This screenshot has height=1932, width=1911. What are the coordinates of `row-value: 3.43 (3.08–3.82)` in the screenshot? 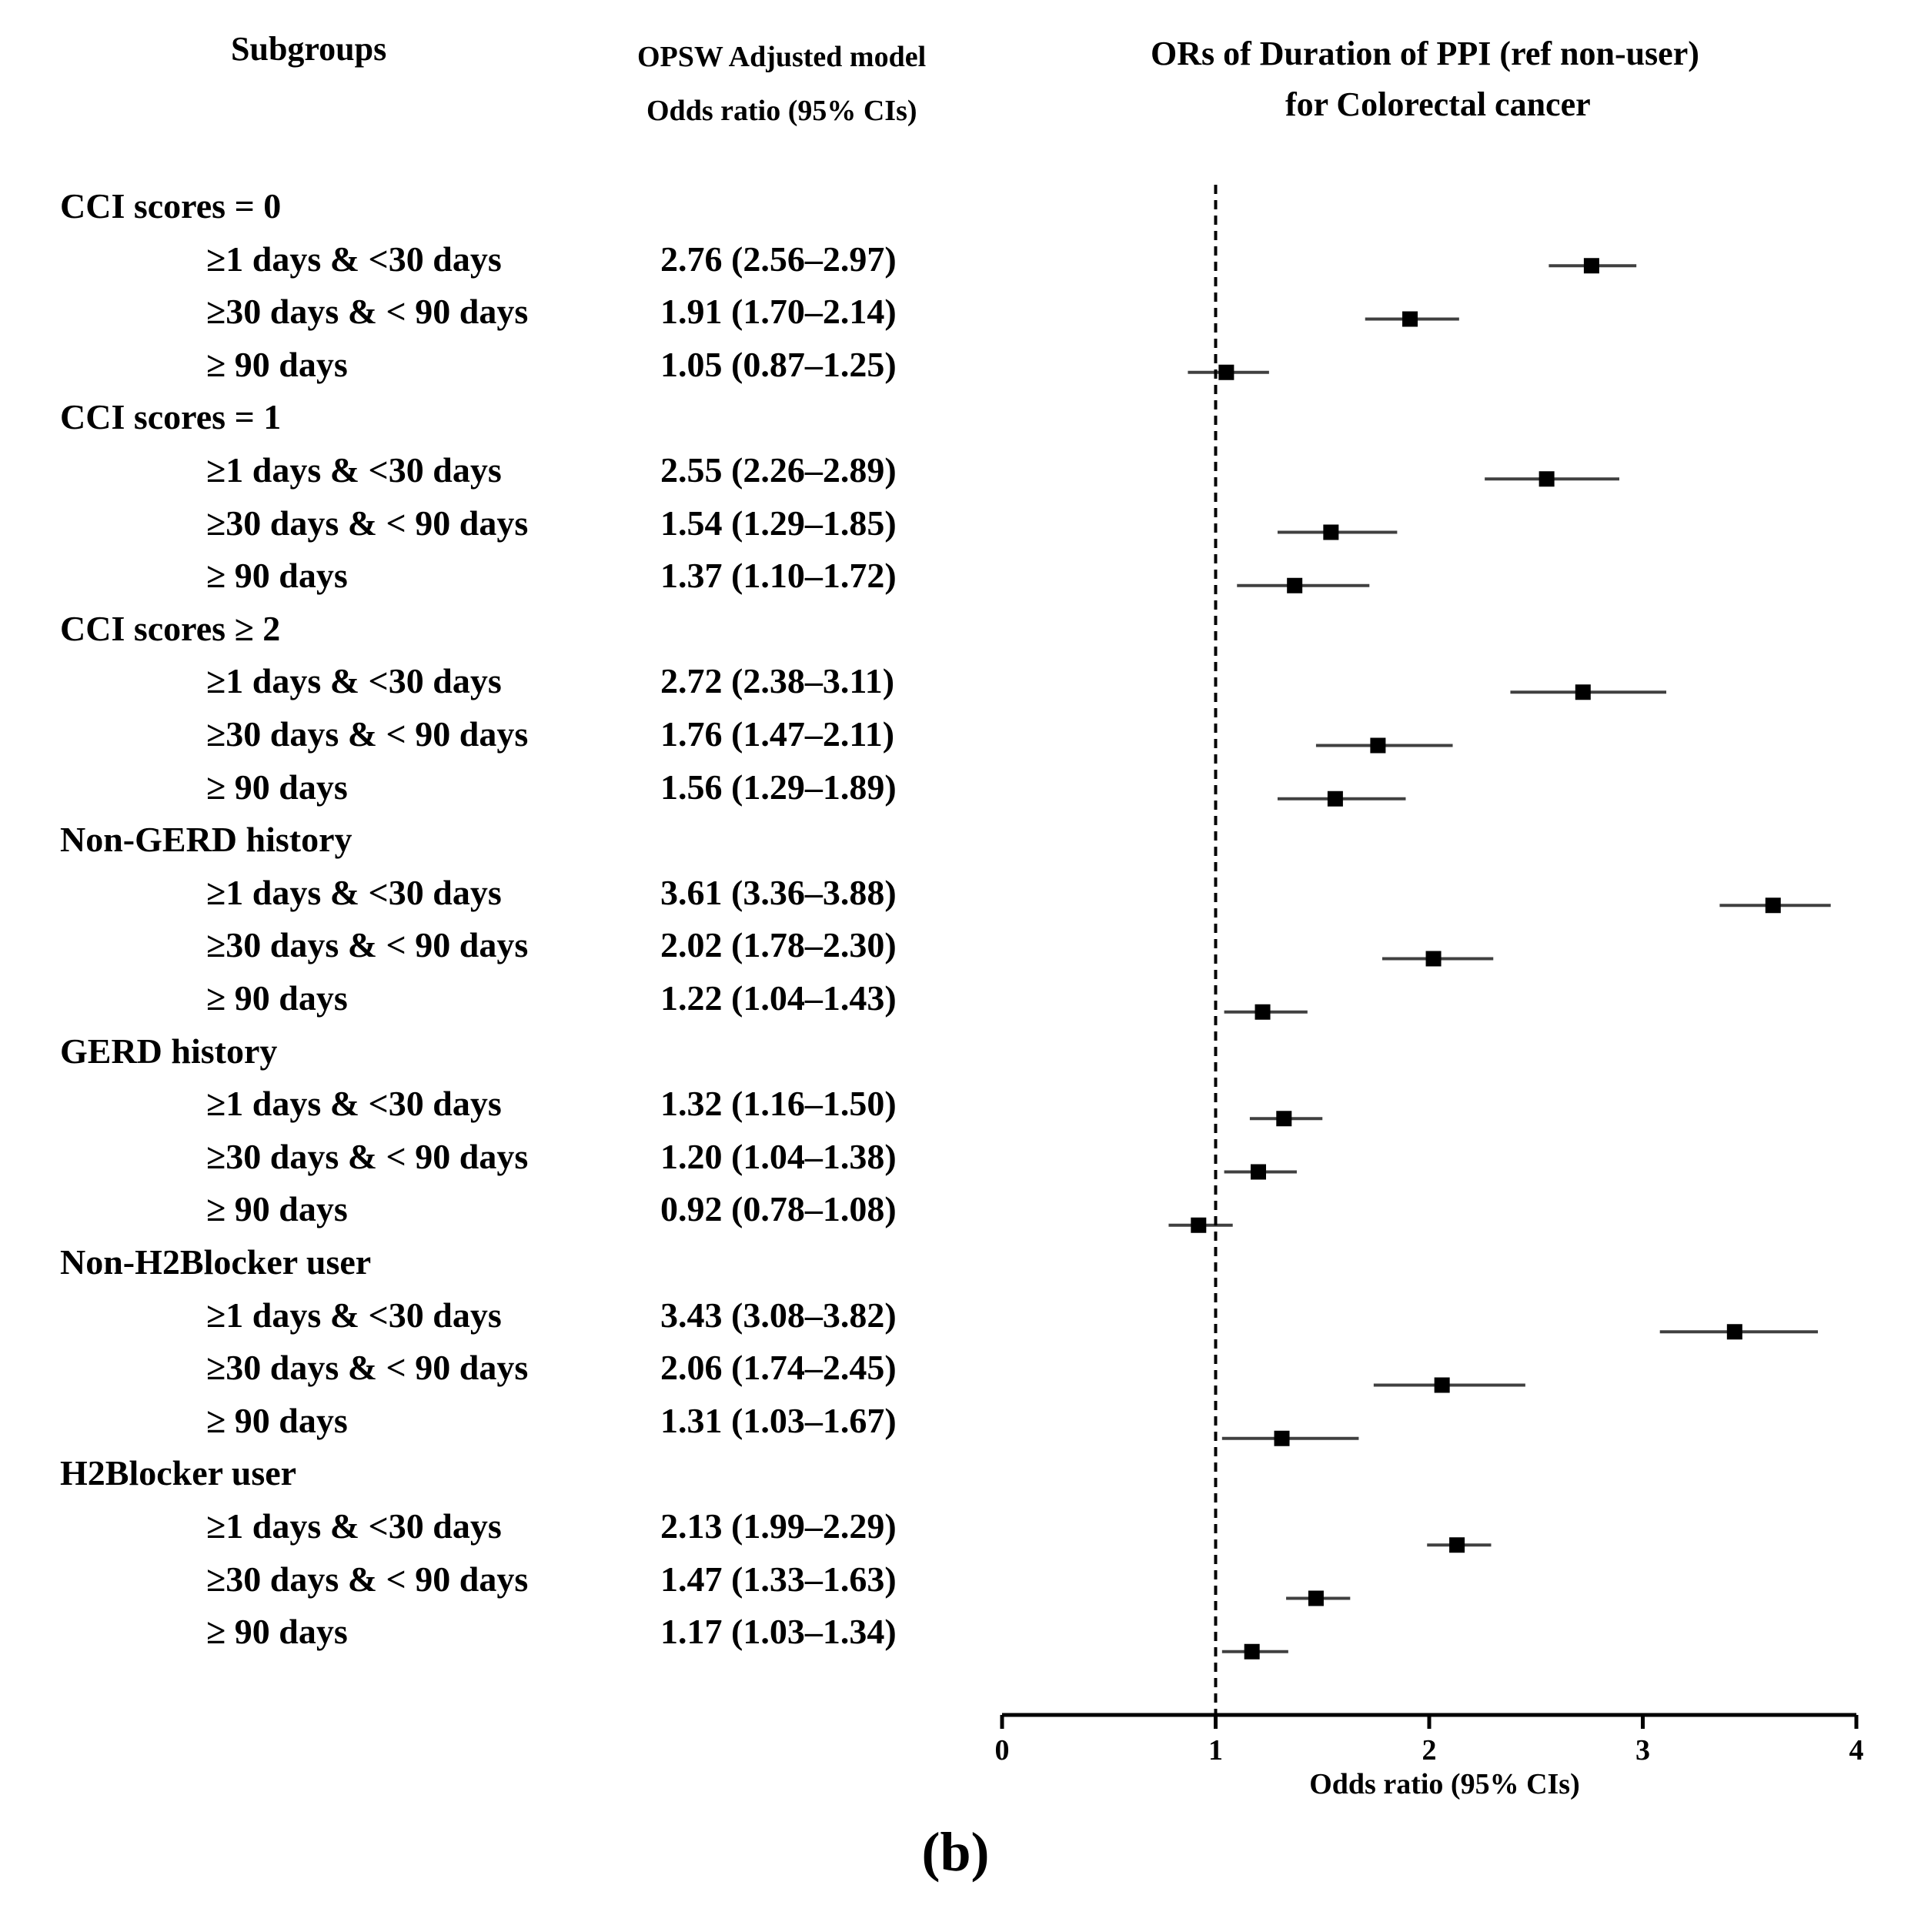 It's located at (779, 1315).